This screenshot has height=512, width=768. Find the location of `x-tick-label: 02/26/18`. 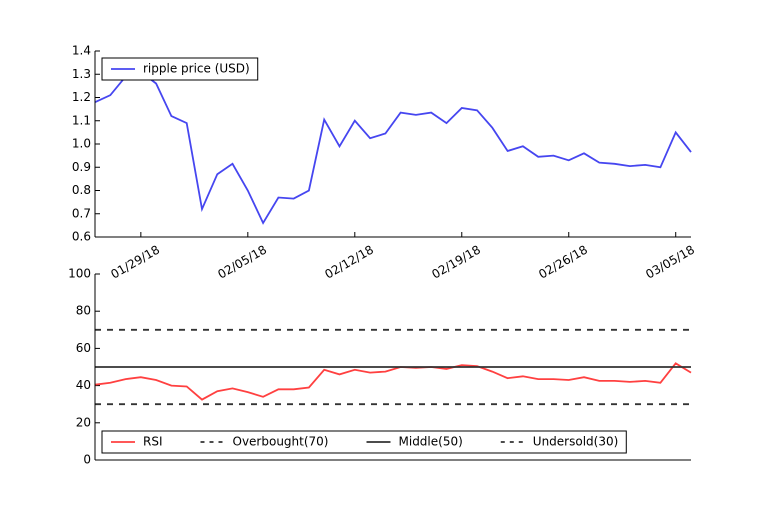

x-tick-label: 02/26/18 is located at coordinates (563, 262).